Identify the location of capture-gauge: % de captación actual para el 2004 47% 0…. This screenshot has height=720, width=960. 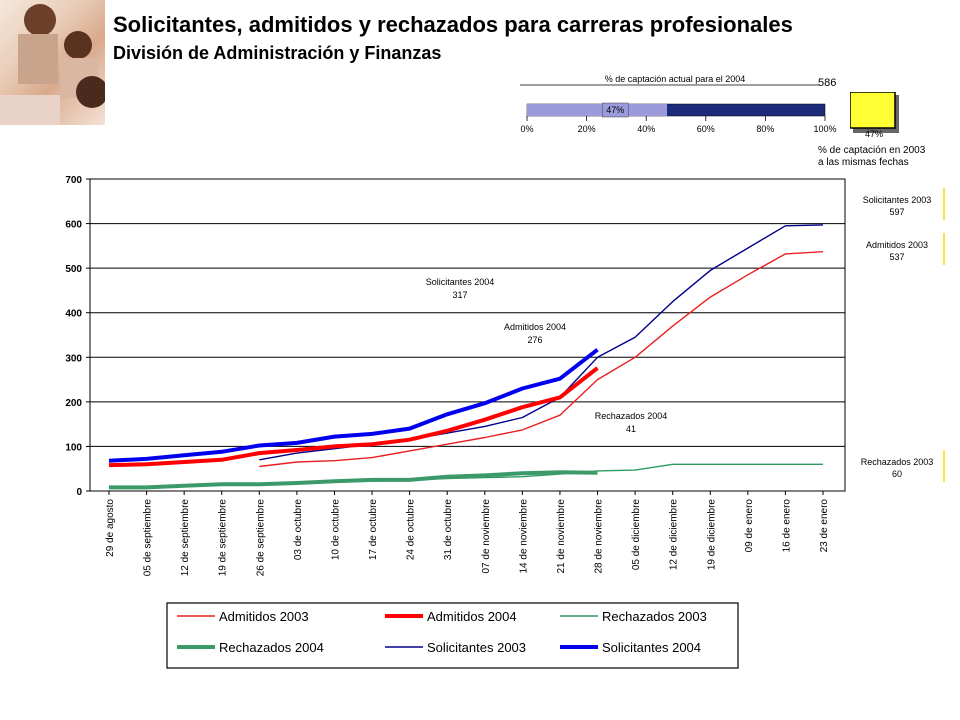
(678, 104).